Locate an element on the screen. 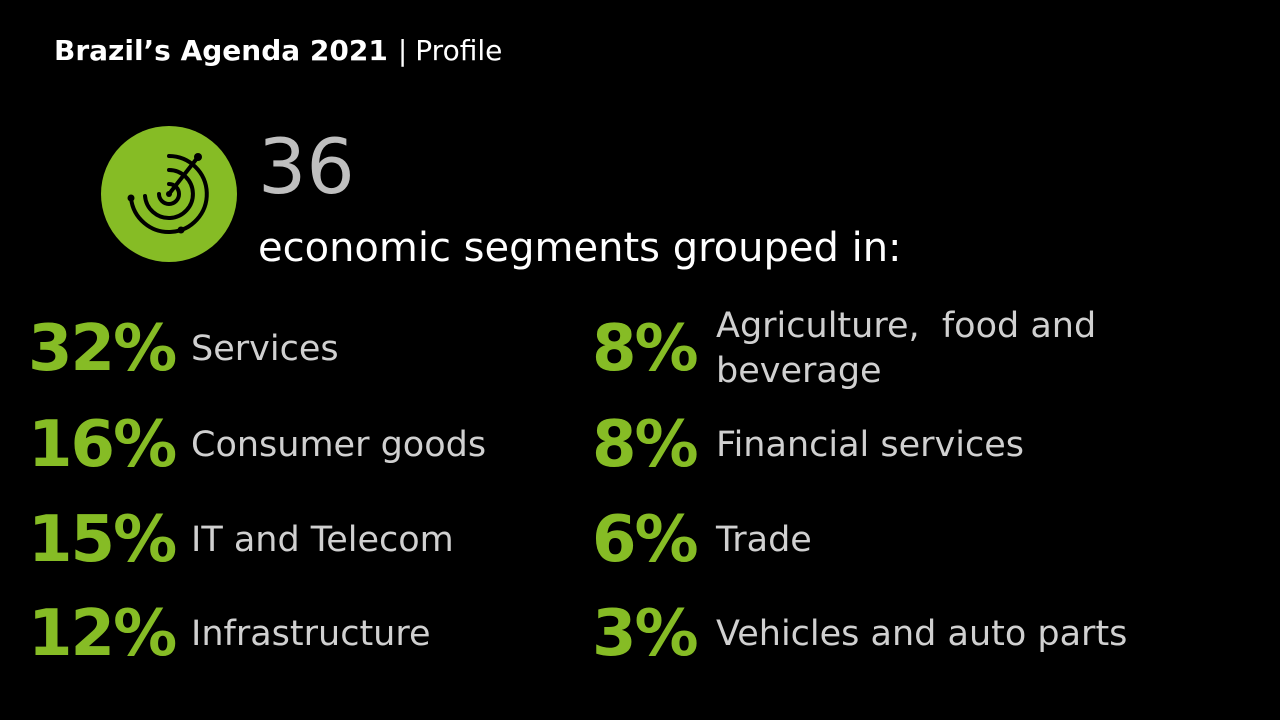  slide-header: Brazil’s Agenda 2021 | Profile is located at coordinates (278, 51).